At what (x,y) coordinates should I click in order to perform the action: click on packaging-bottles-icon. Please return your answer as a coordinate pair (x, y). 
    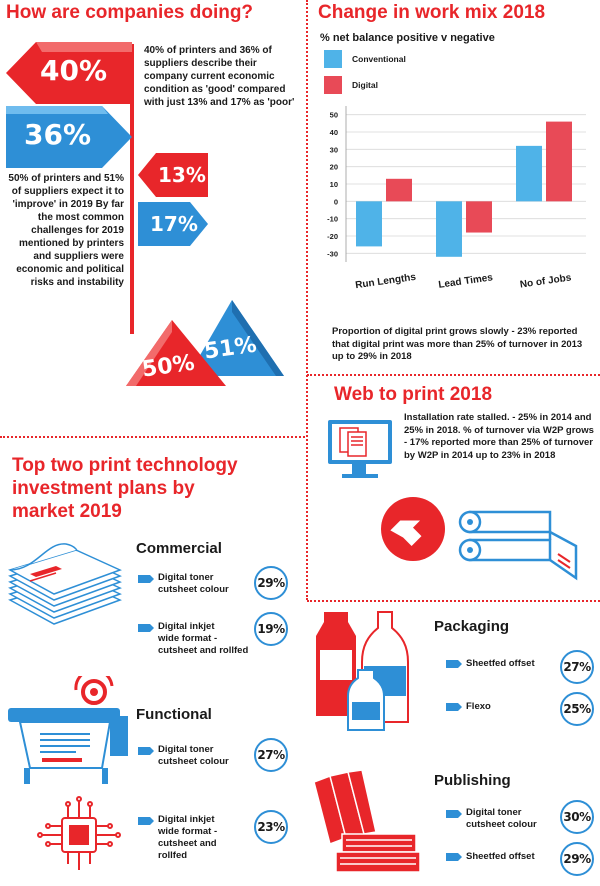
    Looking at the image, I should click on (362, 671).